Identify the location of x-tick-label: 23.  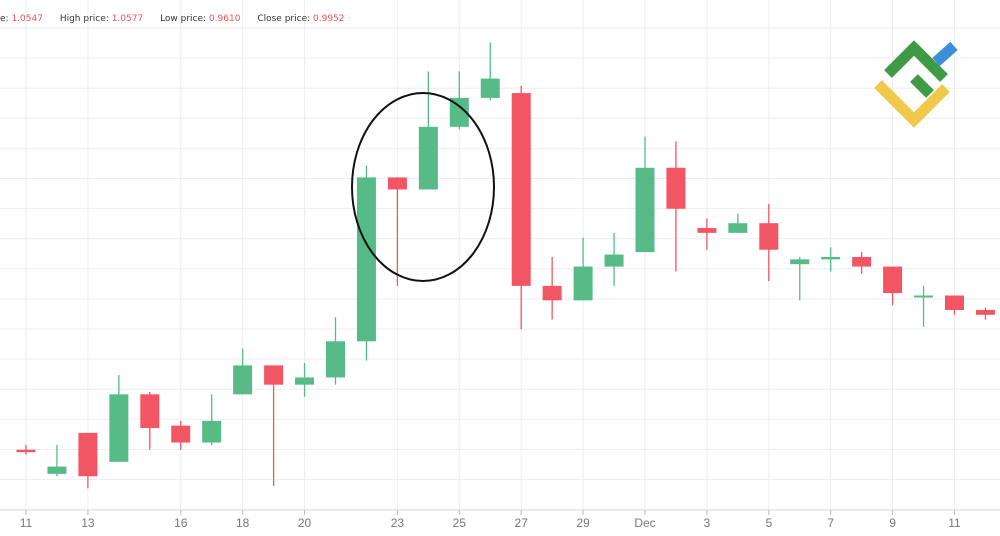
(398, 523).